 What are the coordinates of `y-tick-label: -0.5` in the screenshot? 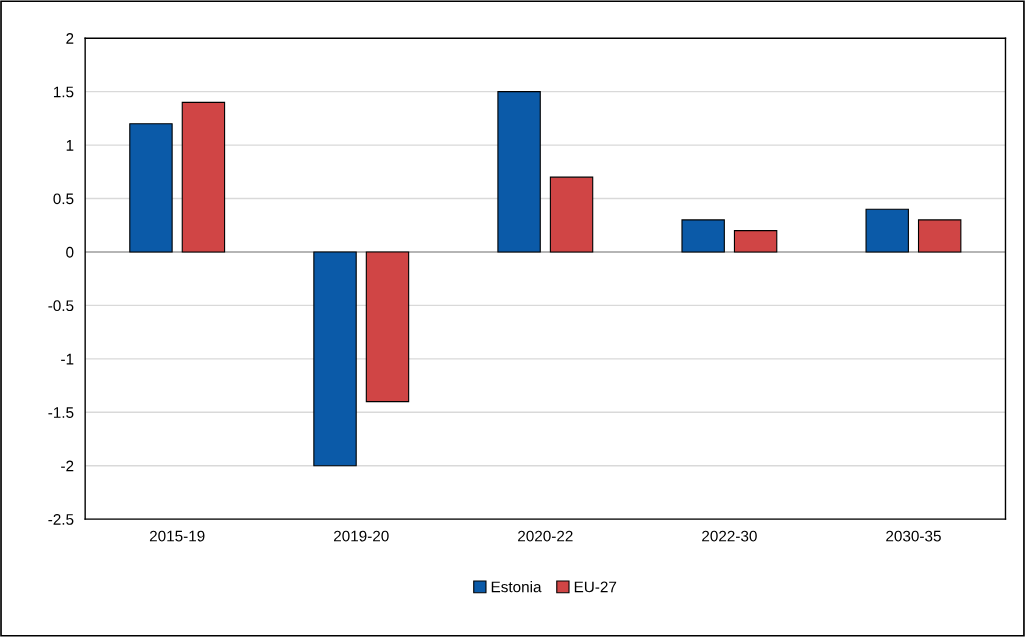 It's located at (61, 306).